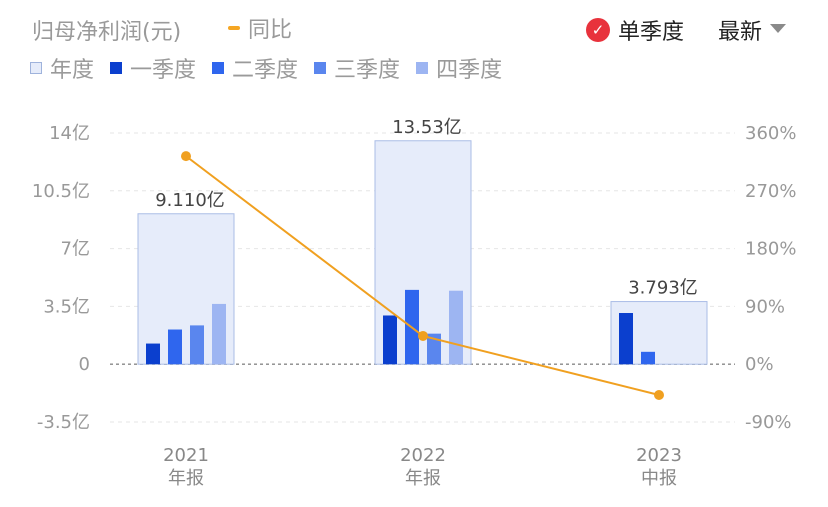  What do you see at coordinates (765, 306) in the screenshot?
I see `y-tick-label-right: 90%` at bounding box center [765, 306].